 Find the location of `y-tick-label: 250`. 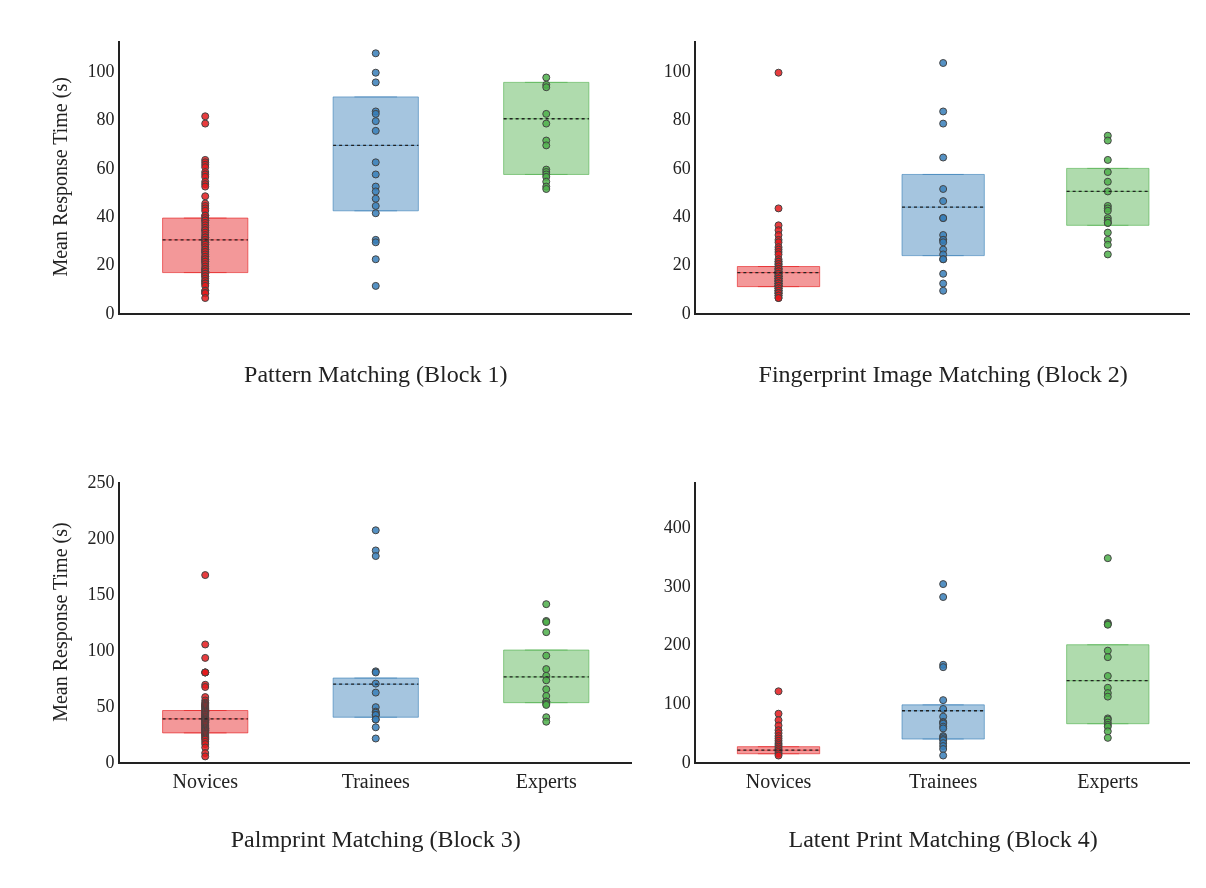

y-tick-label: 250 is located at coordinates (101, 482).